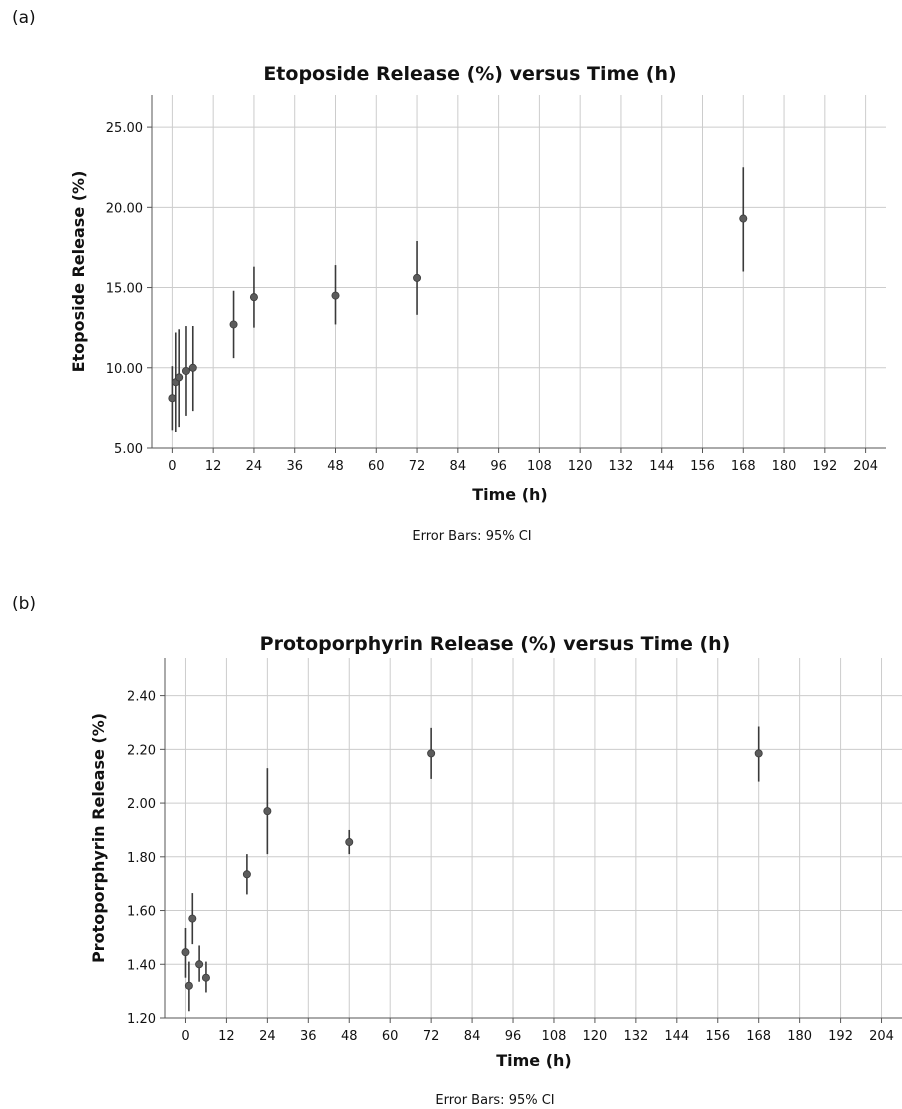 The image size is (902, 1109). Describe the element at coordinates (141, 858) in the screenshot. I see `y-tick-label: 1.80` at that location.